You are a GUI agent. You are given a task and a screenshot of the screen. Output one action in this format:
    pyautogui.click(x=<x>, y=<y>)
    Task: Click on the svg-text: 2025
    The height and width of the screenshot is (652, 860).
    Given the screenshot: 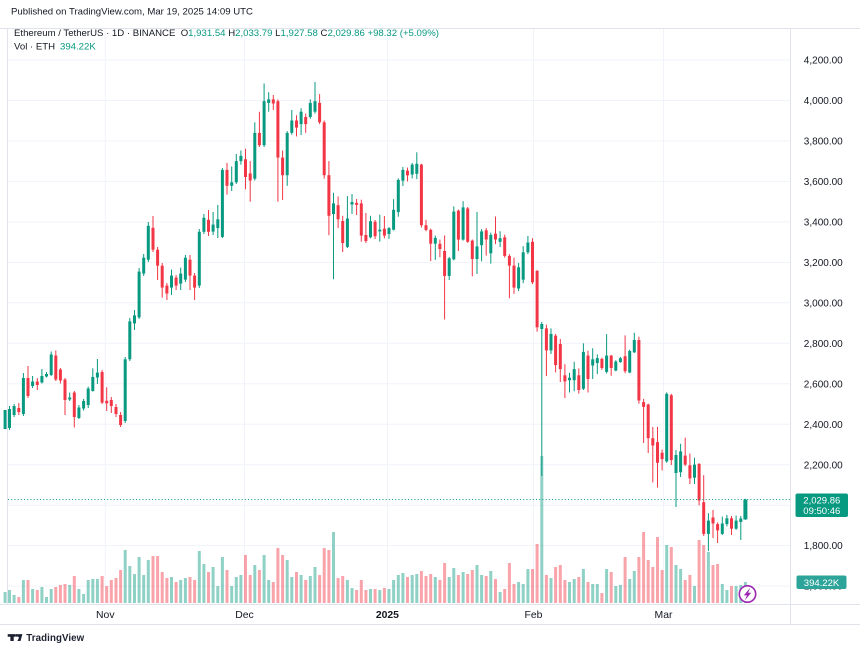 What is the action you would take?
    pyautogui.click(x=387, y=615)
    